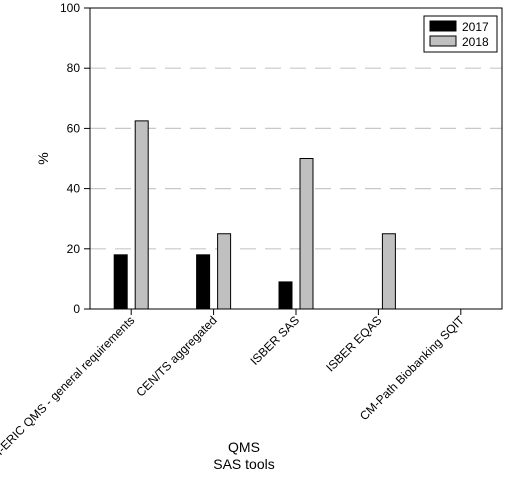  Describe the element at coordinates (76, 309) in the screenshot. I see `y-tick-label: 0` at that location.